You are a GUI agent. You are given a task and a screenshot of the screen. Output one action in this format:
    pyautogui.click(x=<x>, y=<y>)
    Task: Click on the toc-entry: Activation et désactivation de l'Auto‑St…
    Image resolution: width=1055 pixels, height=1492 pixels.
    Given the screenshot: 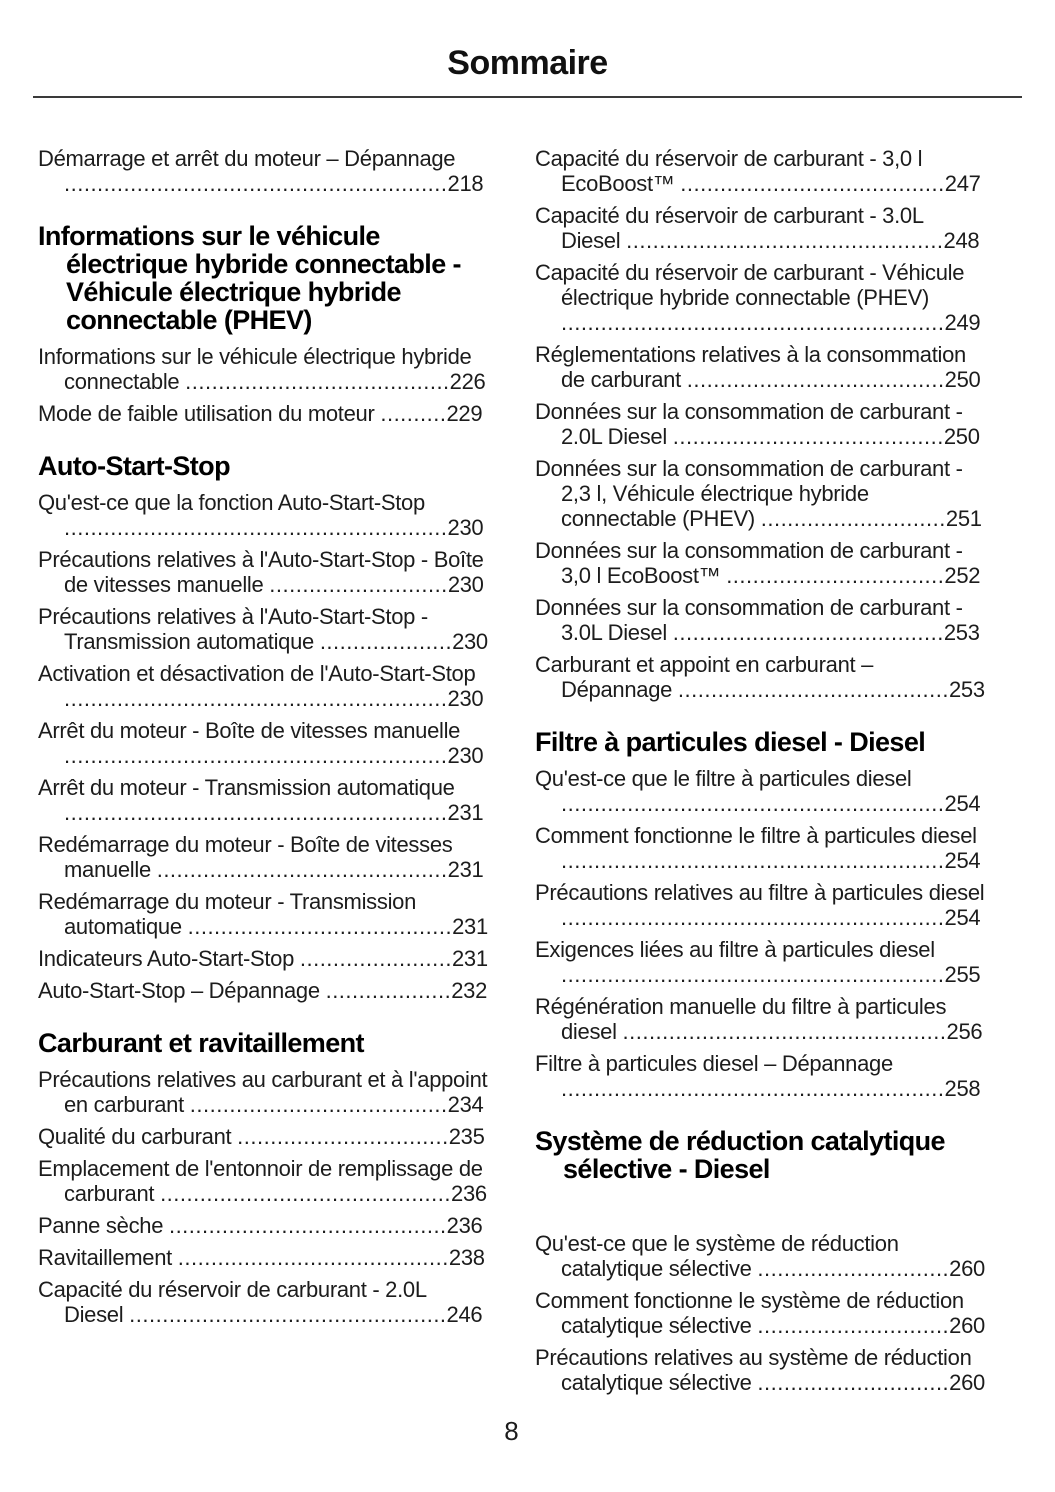 What is the action you would take?
    pyautogui.click(x=263, y=686)
    